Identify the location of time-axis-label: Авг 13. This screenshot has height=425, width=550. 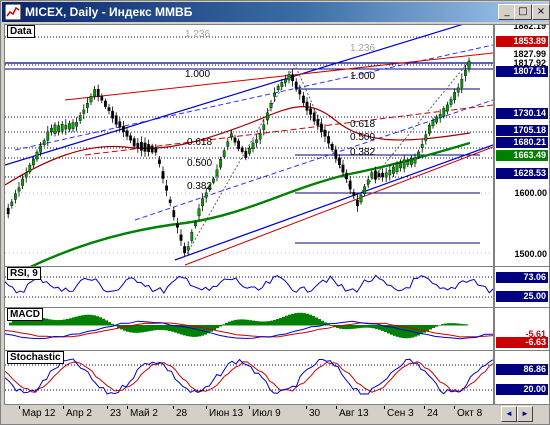
(354, 413).